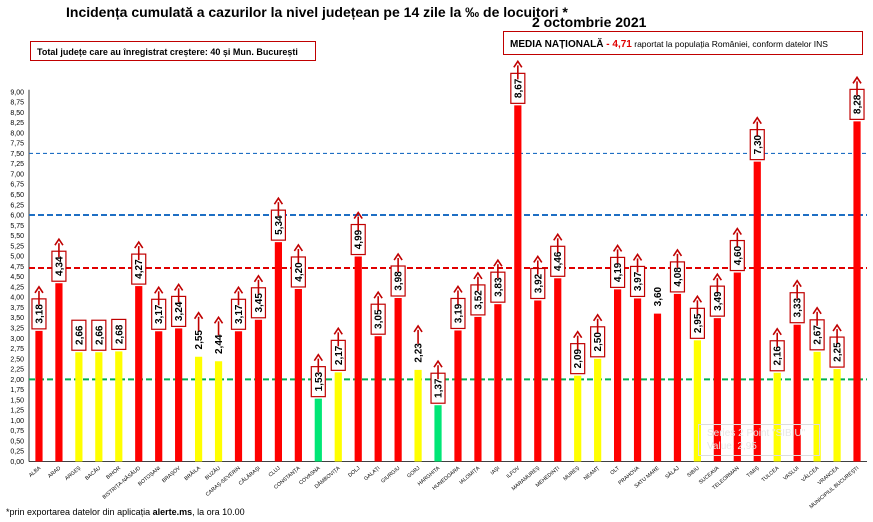 The image size is (873, 522). What do you see at coordinates (732, 446) in the screenshot?
I see `tooltip-value: Value: 2,95` at bounding box center [732, 446].